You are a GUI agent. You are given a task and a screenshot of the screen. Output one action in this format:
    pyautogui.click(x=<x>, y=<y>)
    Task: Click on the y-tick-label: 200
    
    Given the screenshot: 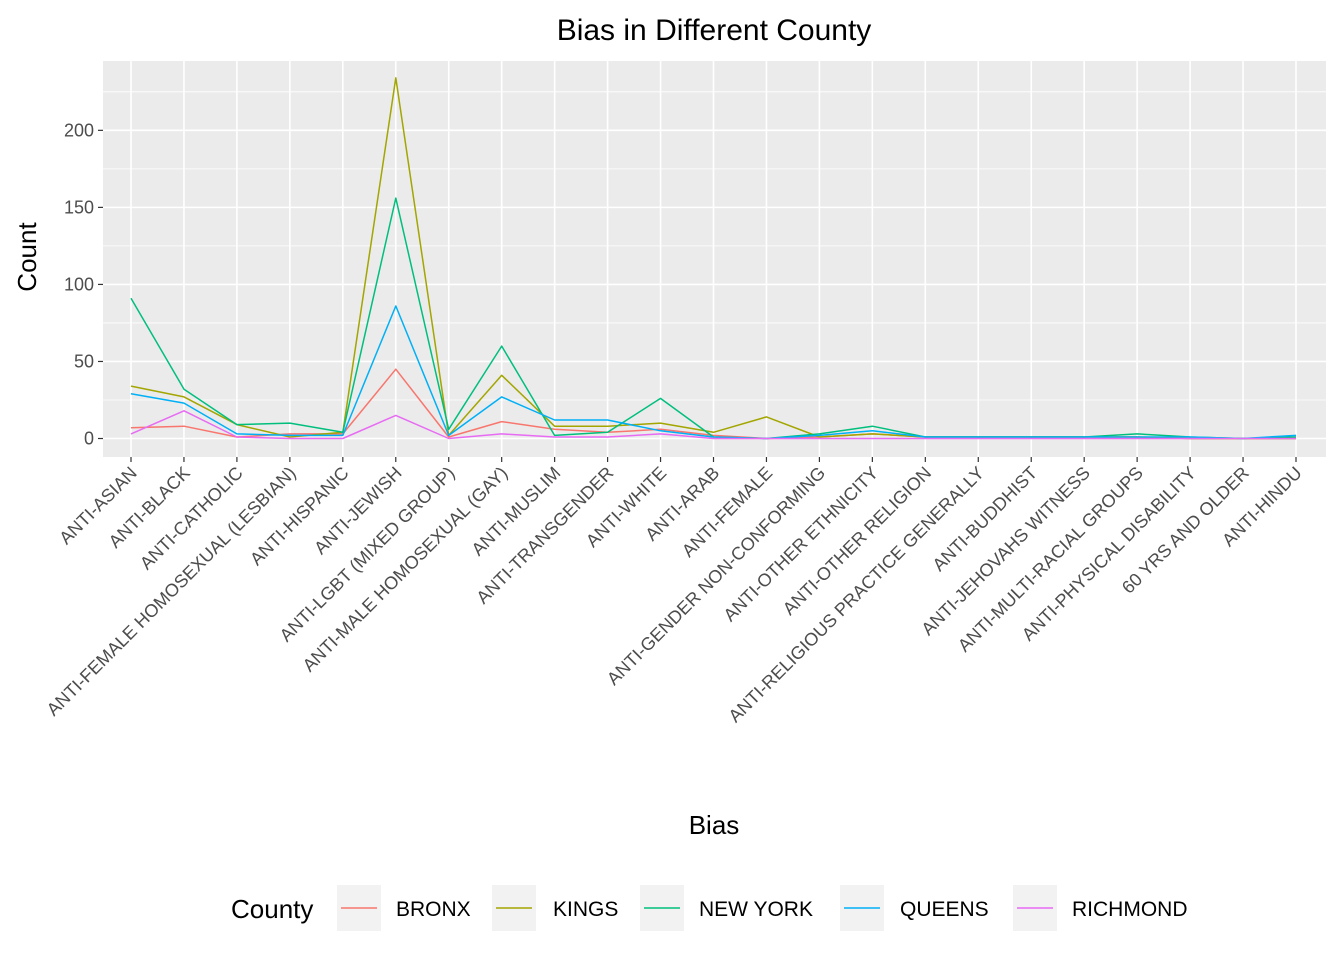 What is the action you would take?
    pyautogui.click(x=79, y=130)
    